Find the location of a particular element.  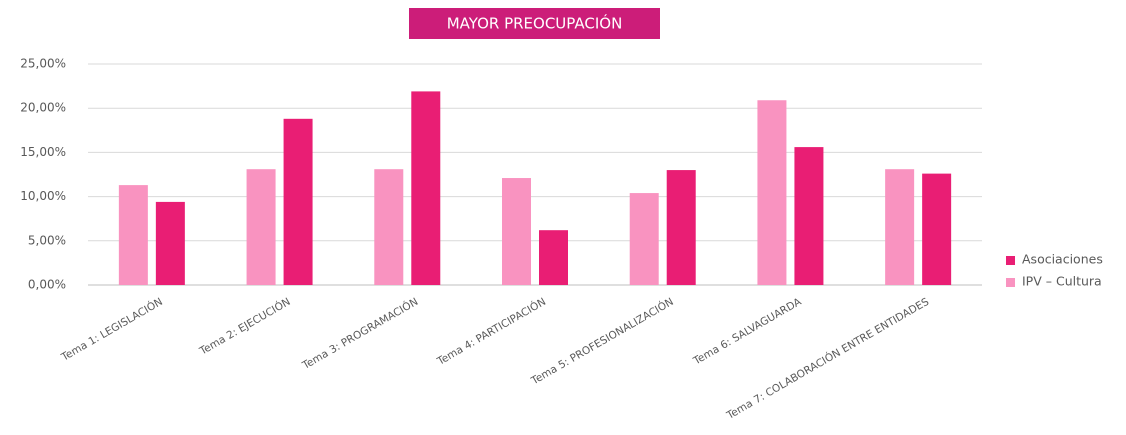

x-tick-label: Tema 7: COLABORACIÓN ENTRE ENTIDADES is located at coordinates (828, 359).